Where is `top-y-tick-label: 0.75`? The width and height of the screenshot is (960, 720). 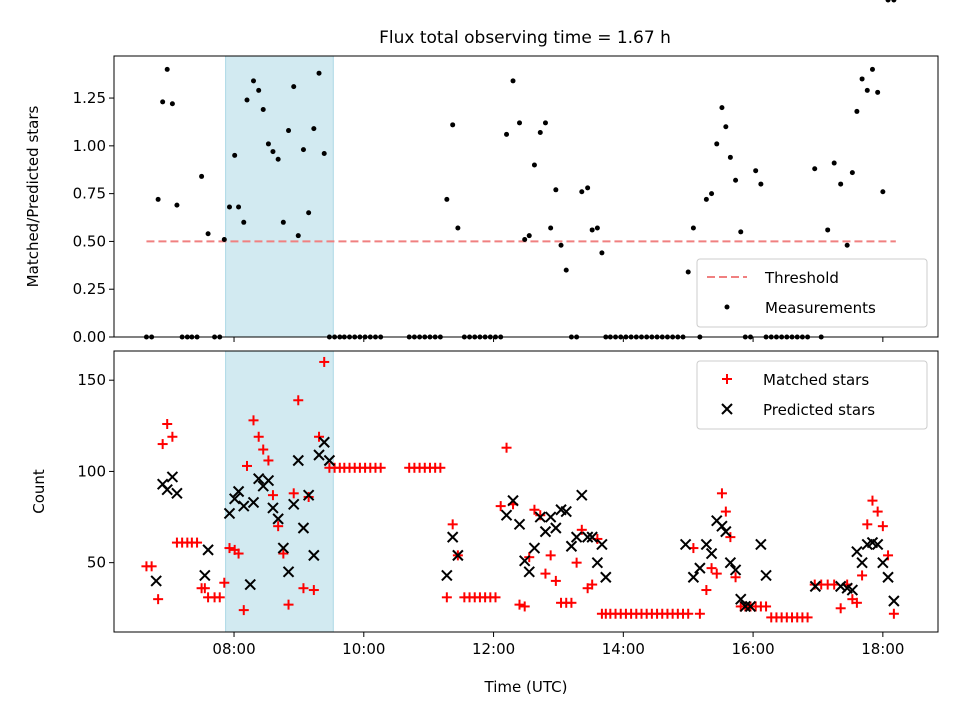
top-y-tick-label: 0.75 is located at coordinates (89, 194).